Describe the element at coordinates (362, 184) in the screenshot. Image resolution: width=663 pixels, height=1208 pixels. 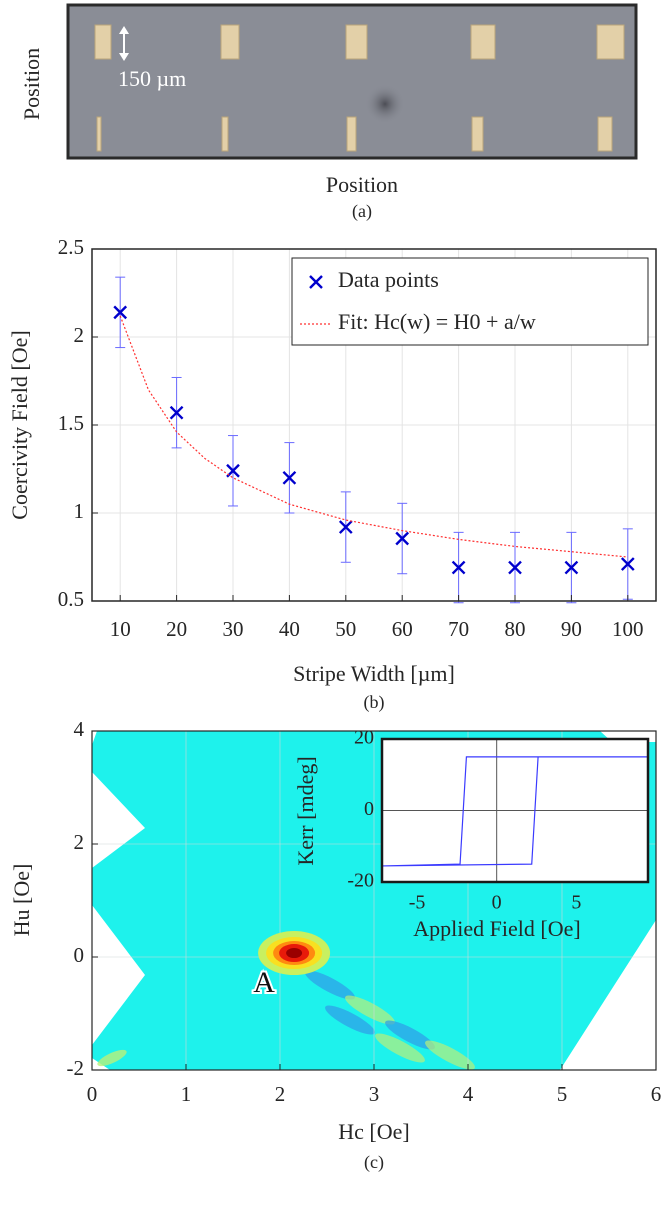
I see `x-axis-label: Position` at that location.